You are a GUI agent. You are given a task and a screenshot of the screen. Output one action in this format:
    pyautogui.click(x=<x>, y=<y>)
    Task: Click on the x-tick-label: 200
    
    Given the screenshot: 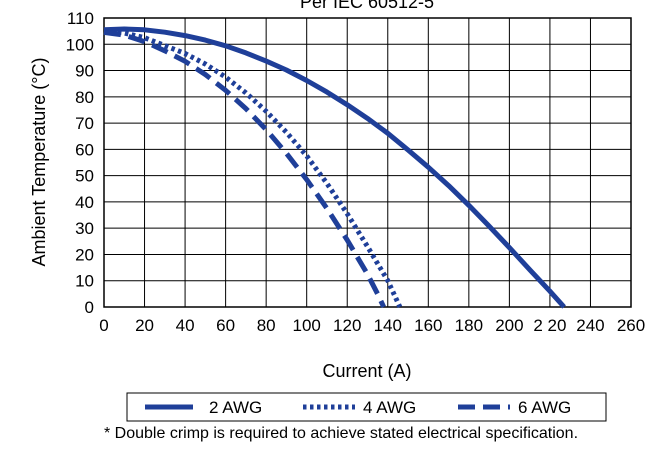 What is the action you would take?
    pyautogui.click(x=509, y=325)
    